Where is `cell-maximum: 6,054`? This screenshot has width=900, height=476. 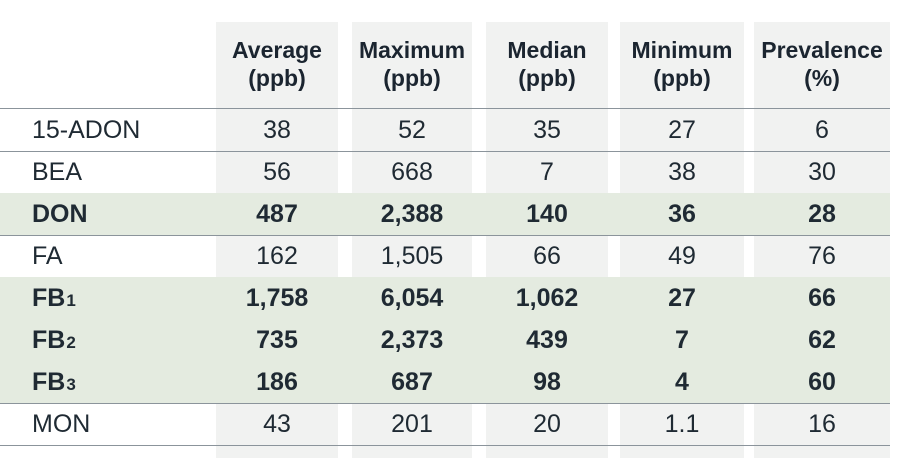 cell-maximum: 6,054 is located at coordinates (412, 297).